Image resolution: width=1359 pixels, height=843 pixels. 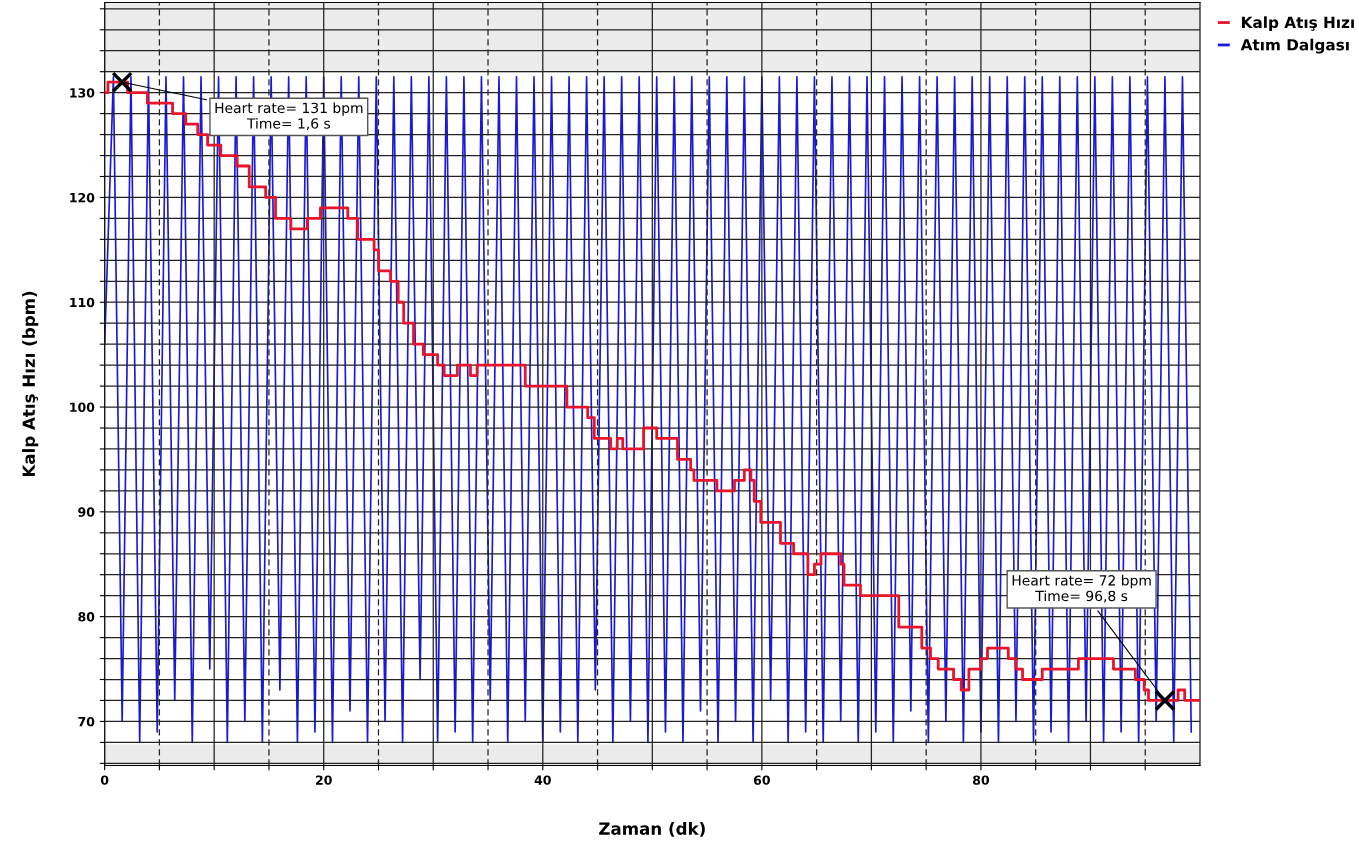 What do you see at coordinates (324, 780) in the screenshot?
I see `x-tick-label: 20` at bounding box center [324, 780].